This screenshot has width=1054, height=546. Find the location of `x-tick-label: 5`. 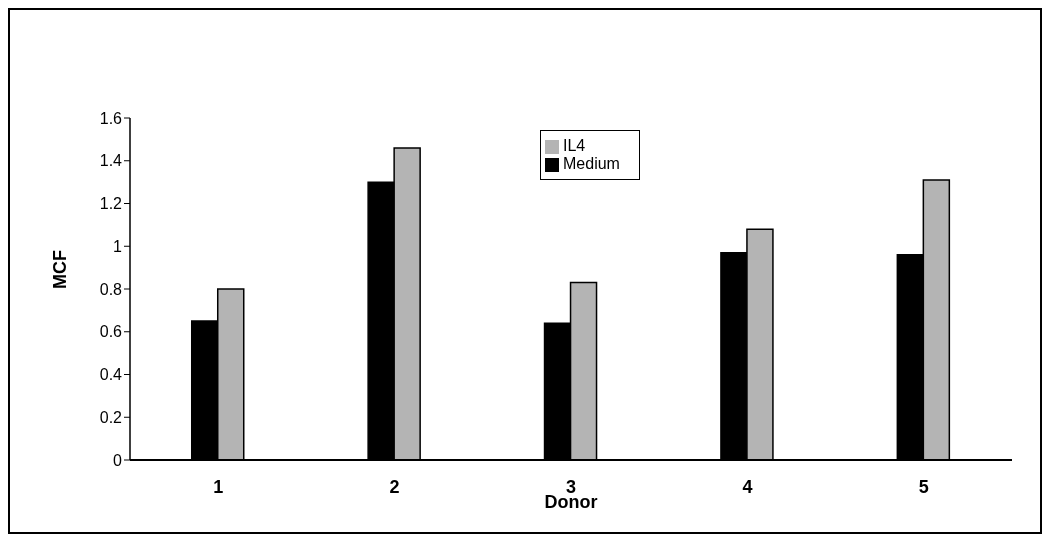

x-tick-label: 5 is located at coordinates (923, 486).